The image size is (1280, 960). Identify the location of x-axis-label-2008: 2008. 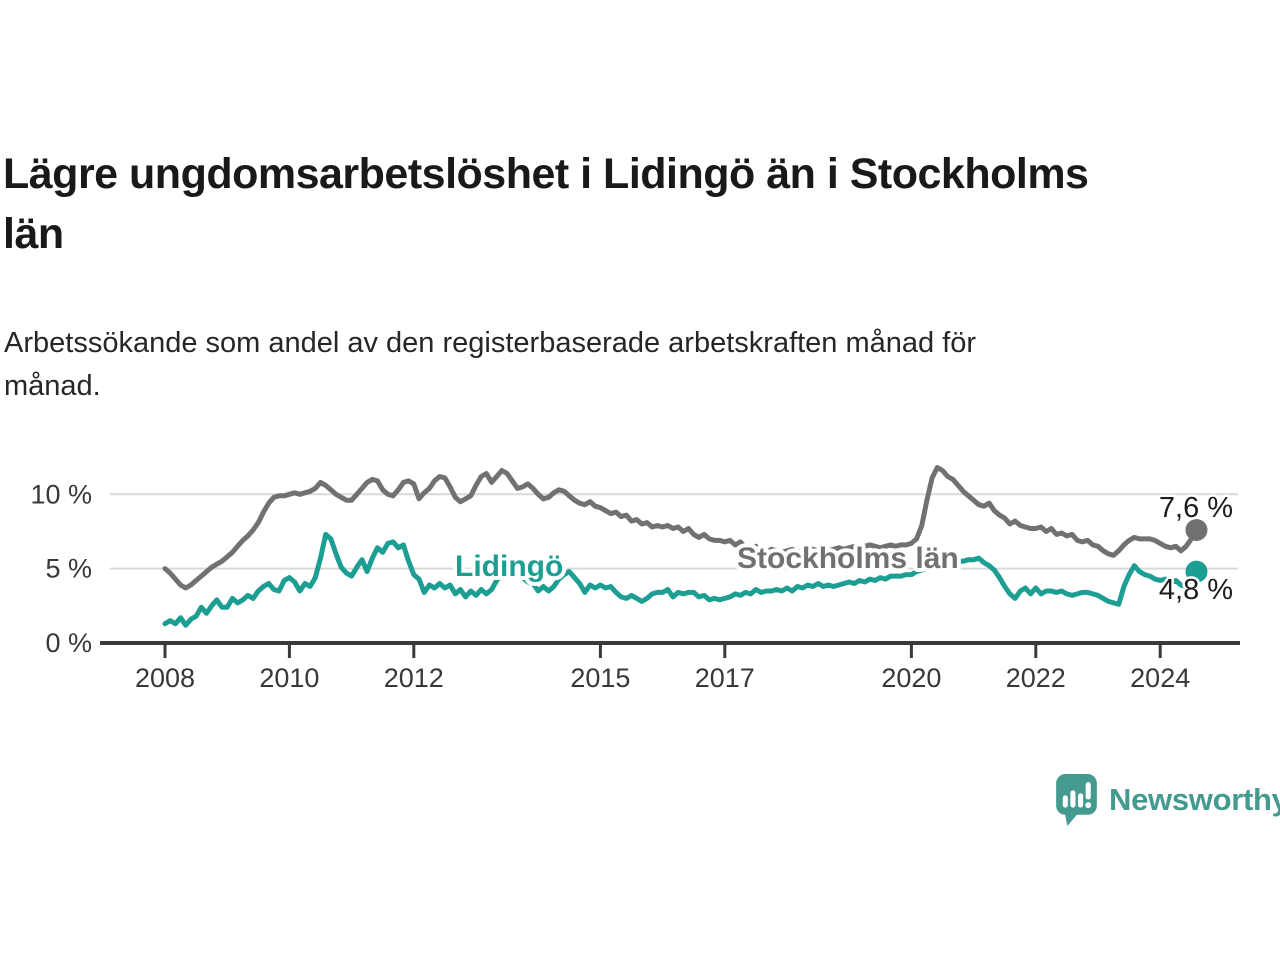
(165, 678).